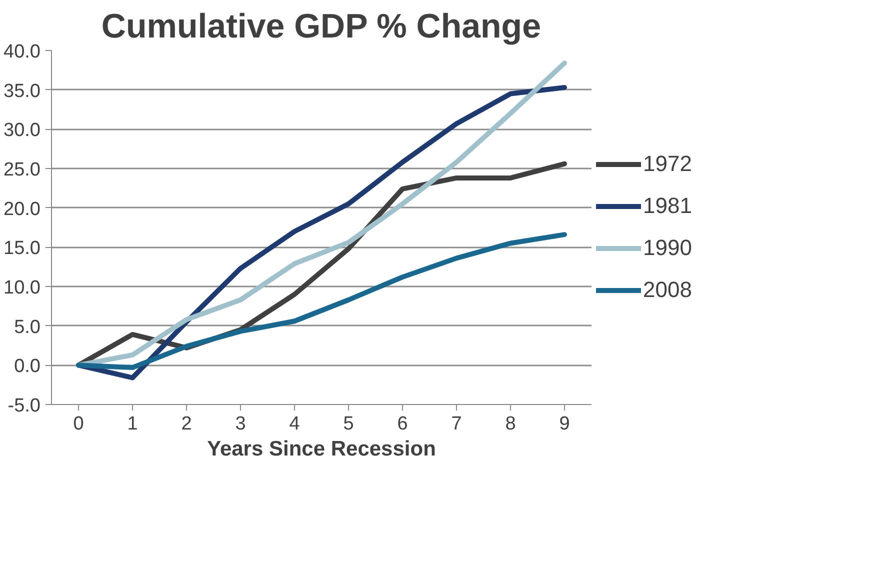  Describe the element at coordinates (321, 449) in the screenshot. I see `x-axis-title: Years Since Recession` at that location.